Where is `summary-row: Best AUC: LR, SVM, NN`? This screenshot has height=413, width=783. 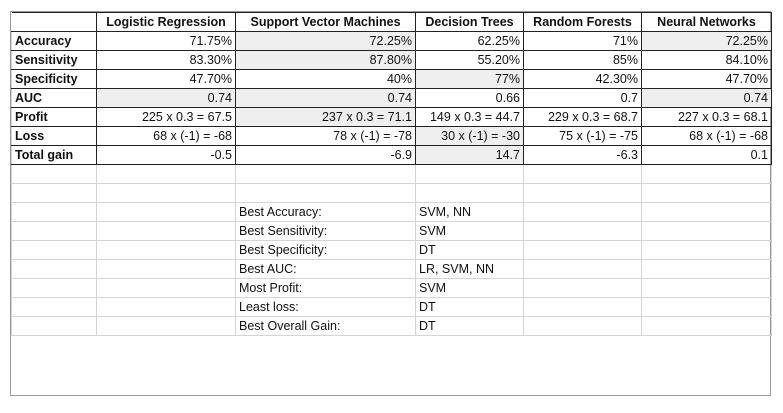
summary-row: Best AUC: LR, SVM, NN is located at coordinates (391, 269).